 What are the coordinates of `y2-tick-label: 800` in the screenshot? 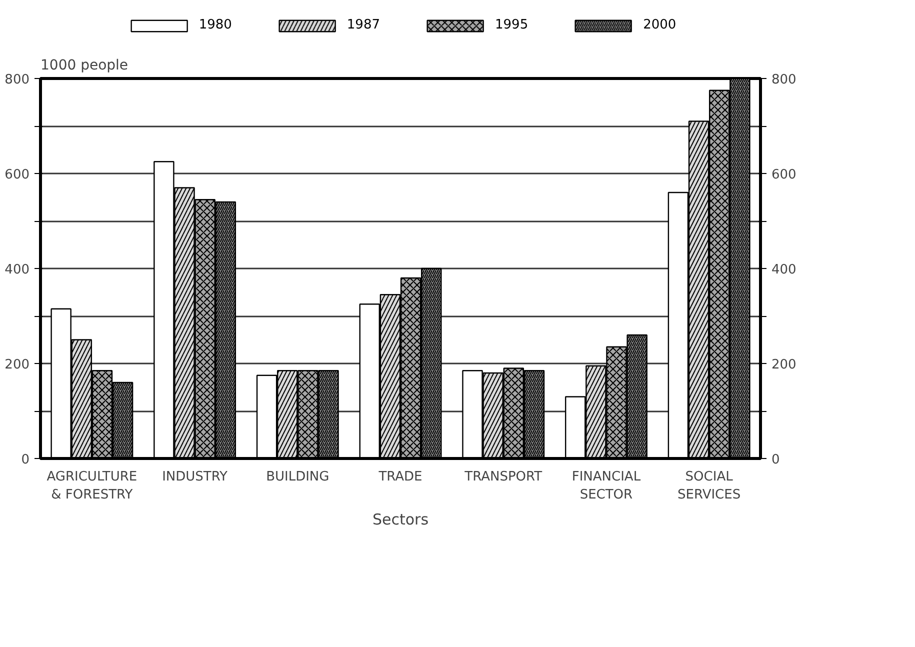 It's located at (784, 80).